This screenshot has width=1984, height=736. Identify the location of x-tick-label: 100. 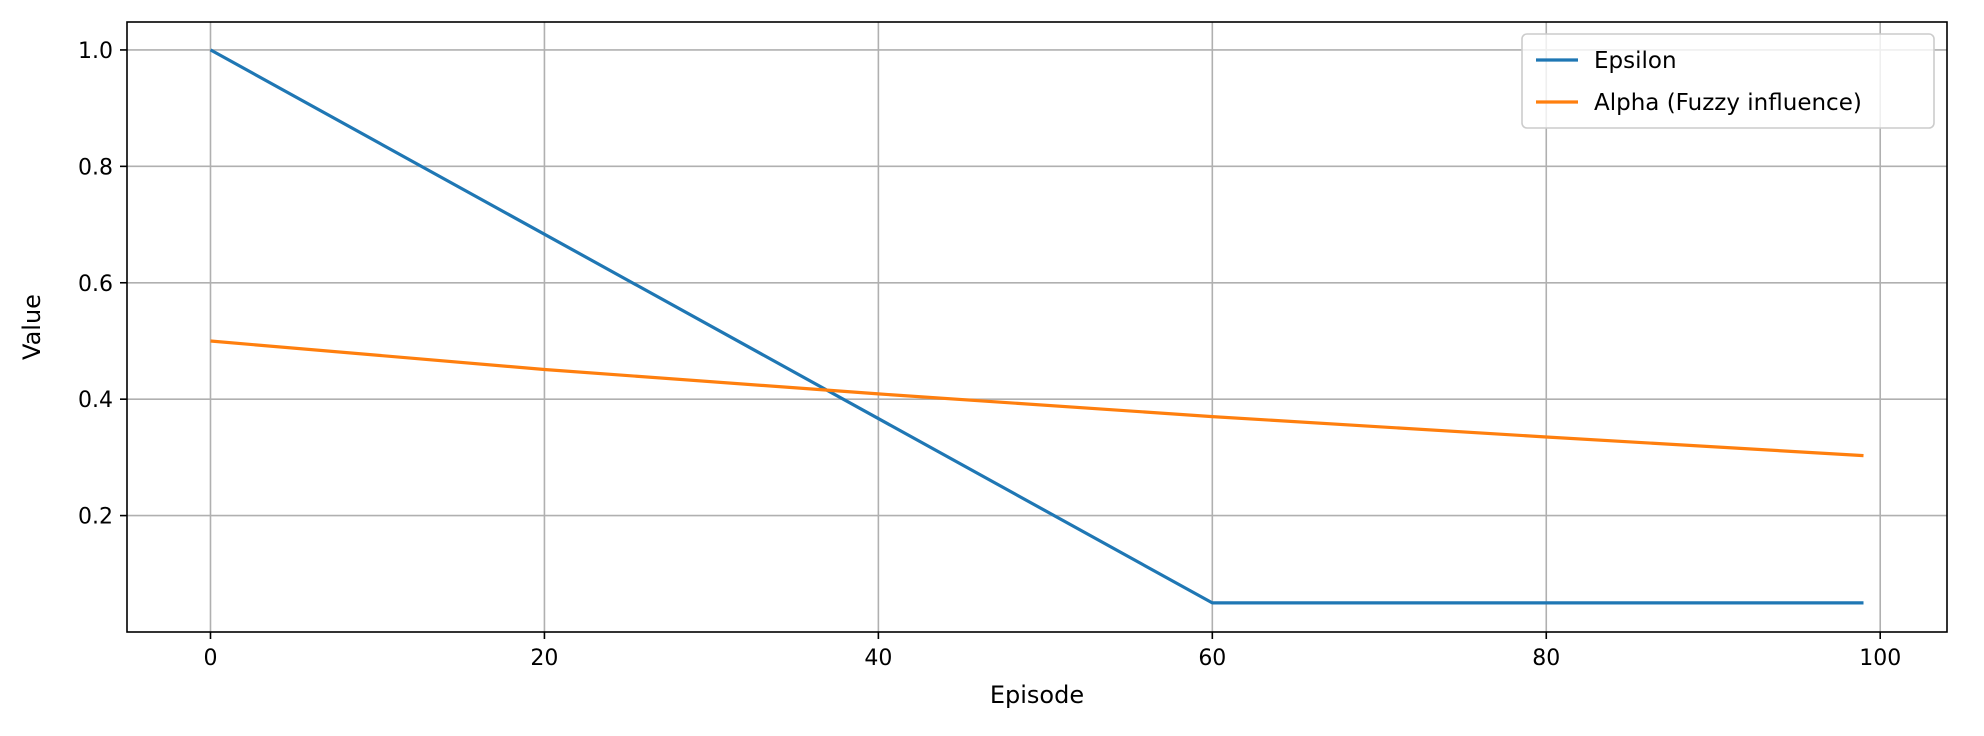
(1880, 658).